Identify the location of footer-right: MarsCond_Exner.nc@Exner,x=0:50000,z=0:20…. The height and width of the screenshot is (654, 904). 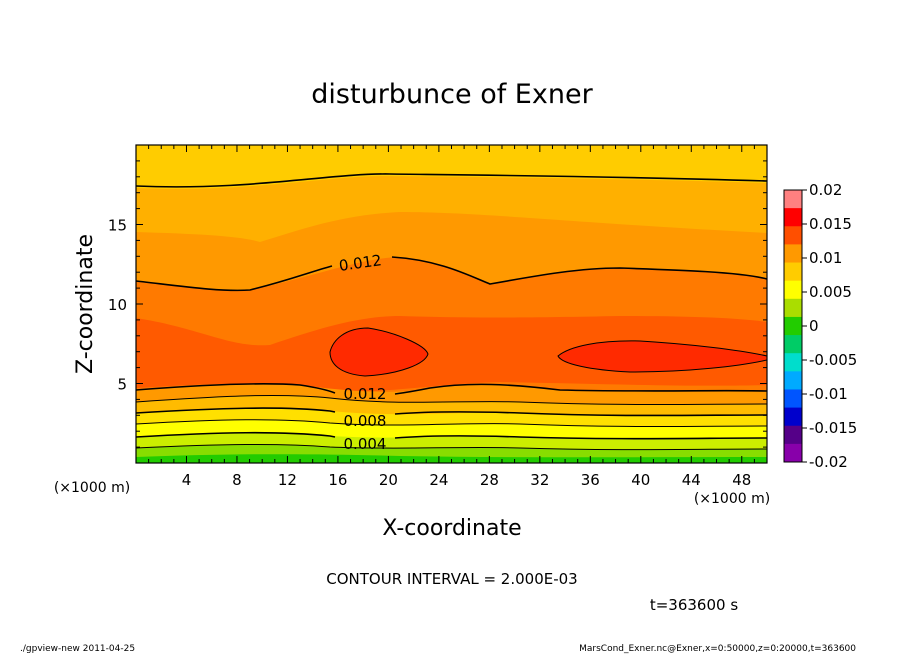
(717, 649).